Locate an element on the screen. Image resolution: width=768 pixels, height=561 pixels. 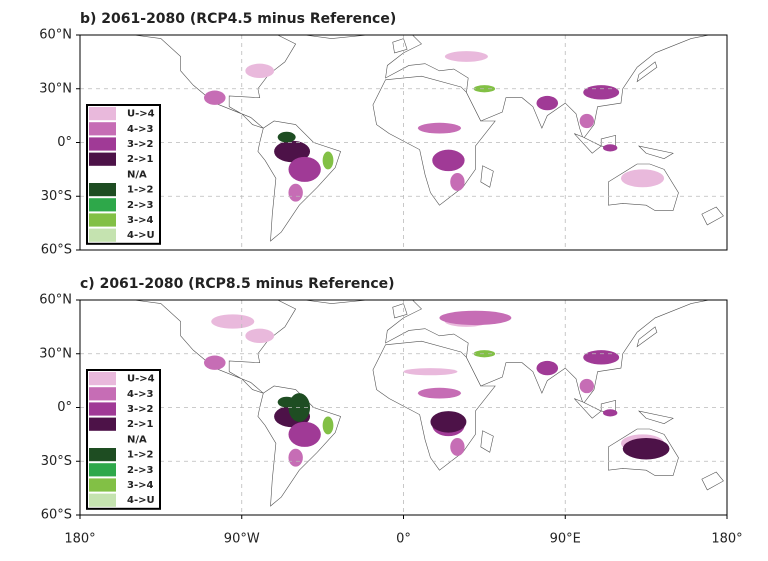
lon-label: 0° is located at coordinates (403, 539).